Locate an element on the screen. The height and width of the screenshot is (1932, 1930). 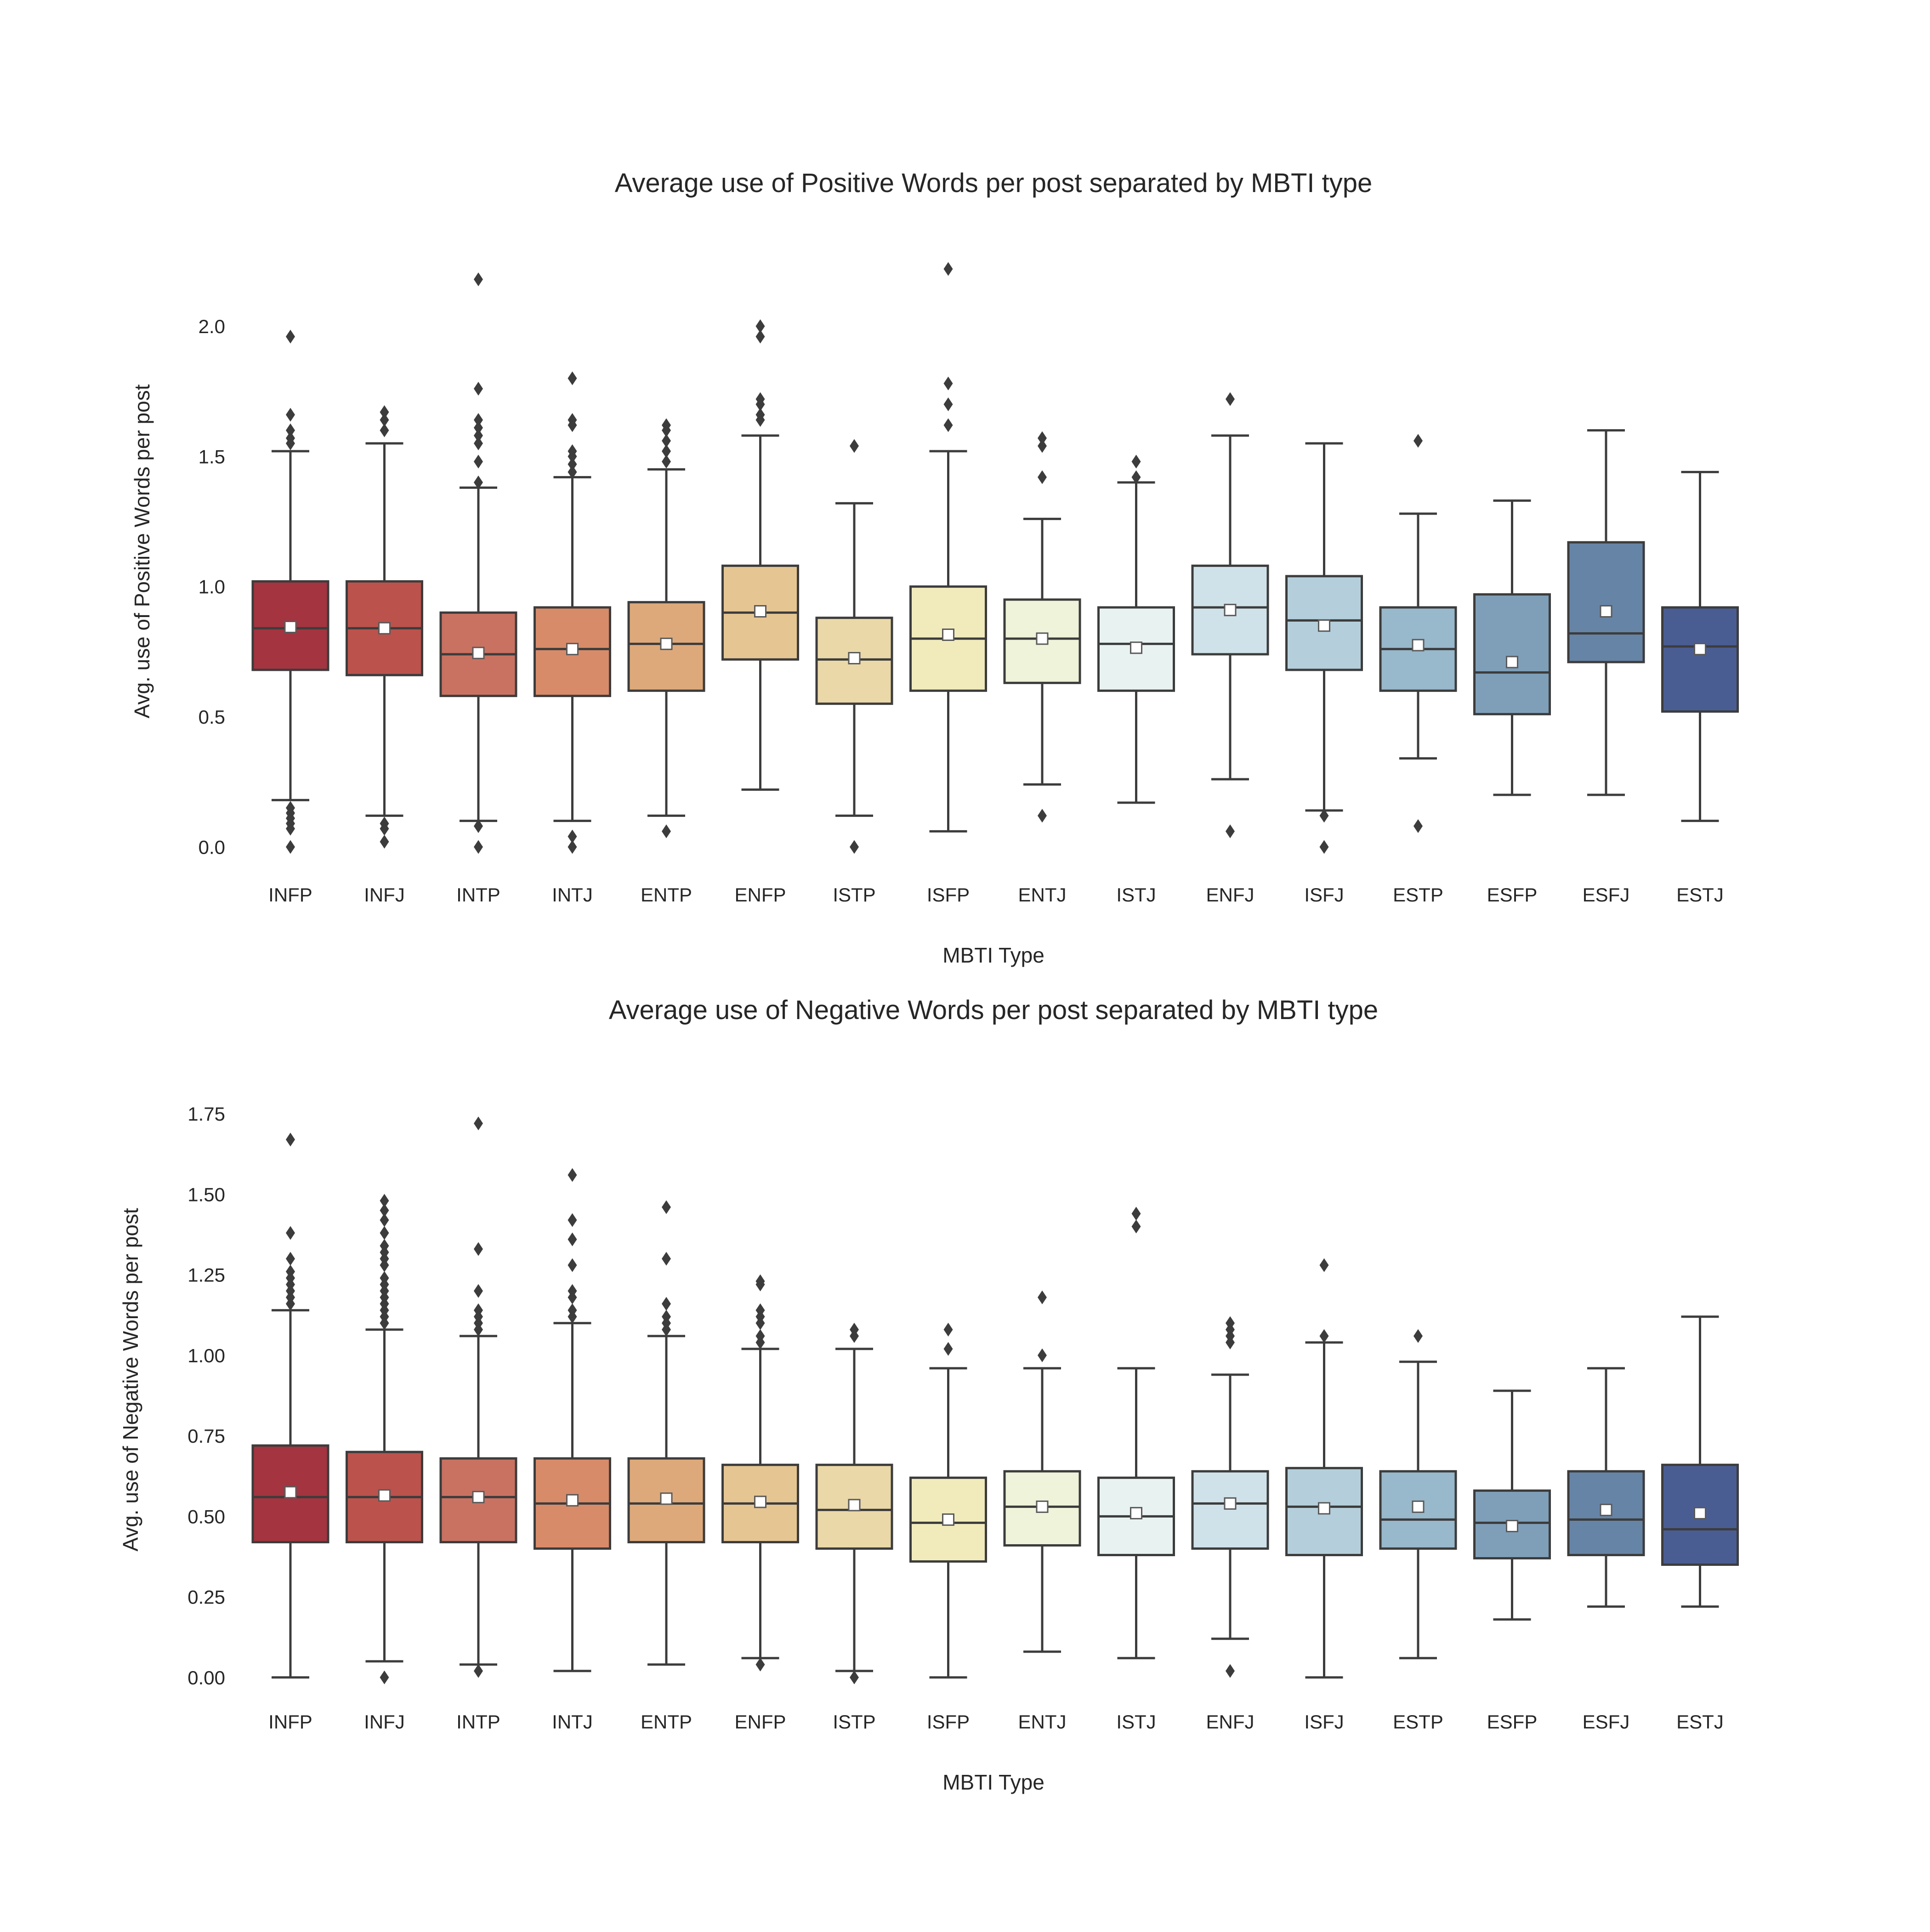
box-isfp is located at coordinates (948, 1500).